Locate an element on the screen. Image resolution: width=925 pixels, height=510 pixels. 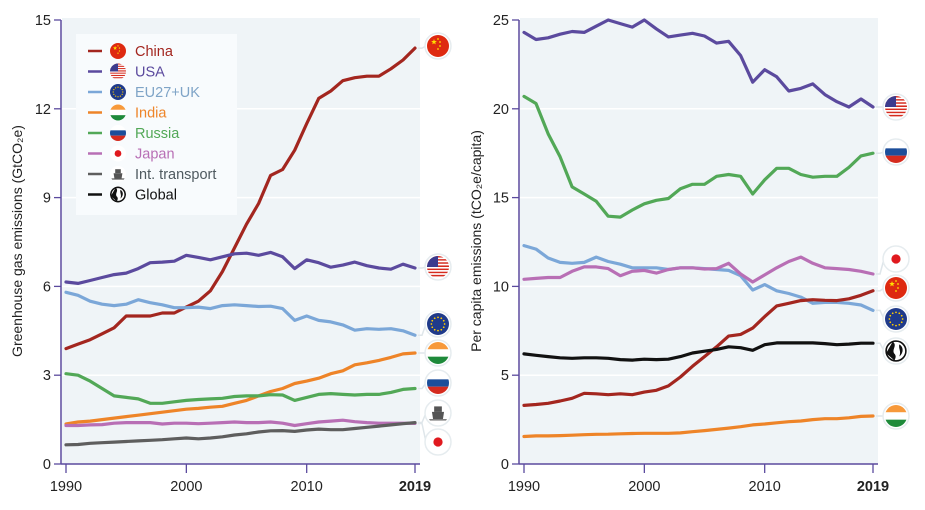
y-tick-label: 20 is located at coordinates (501, 110).